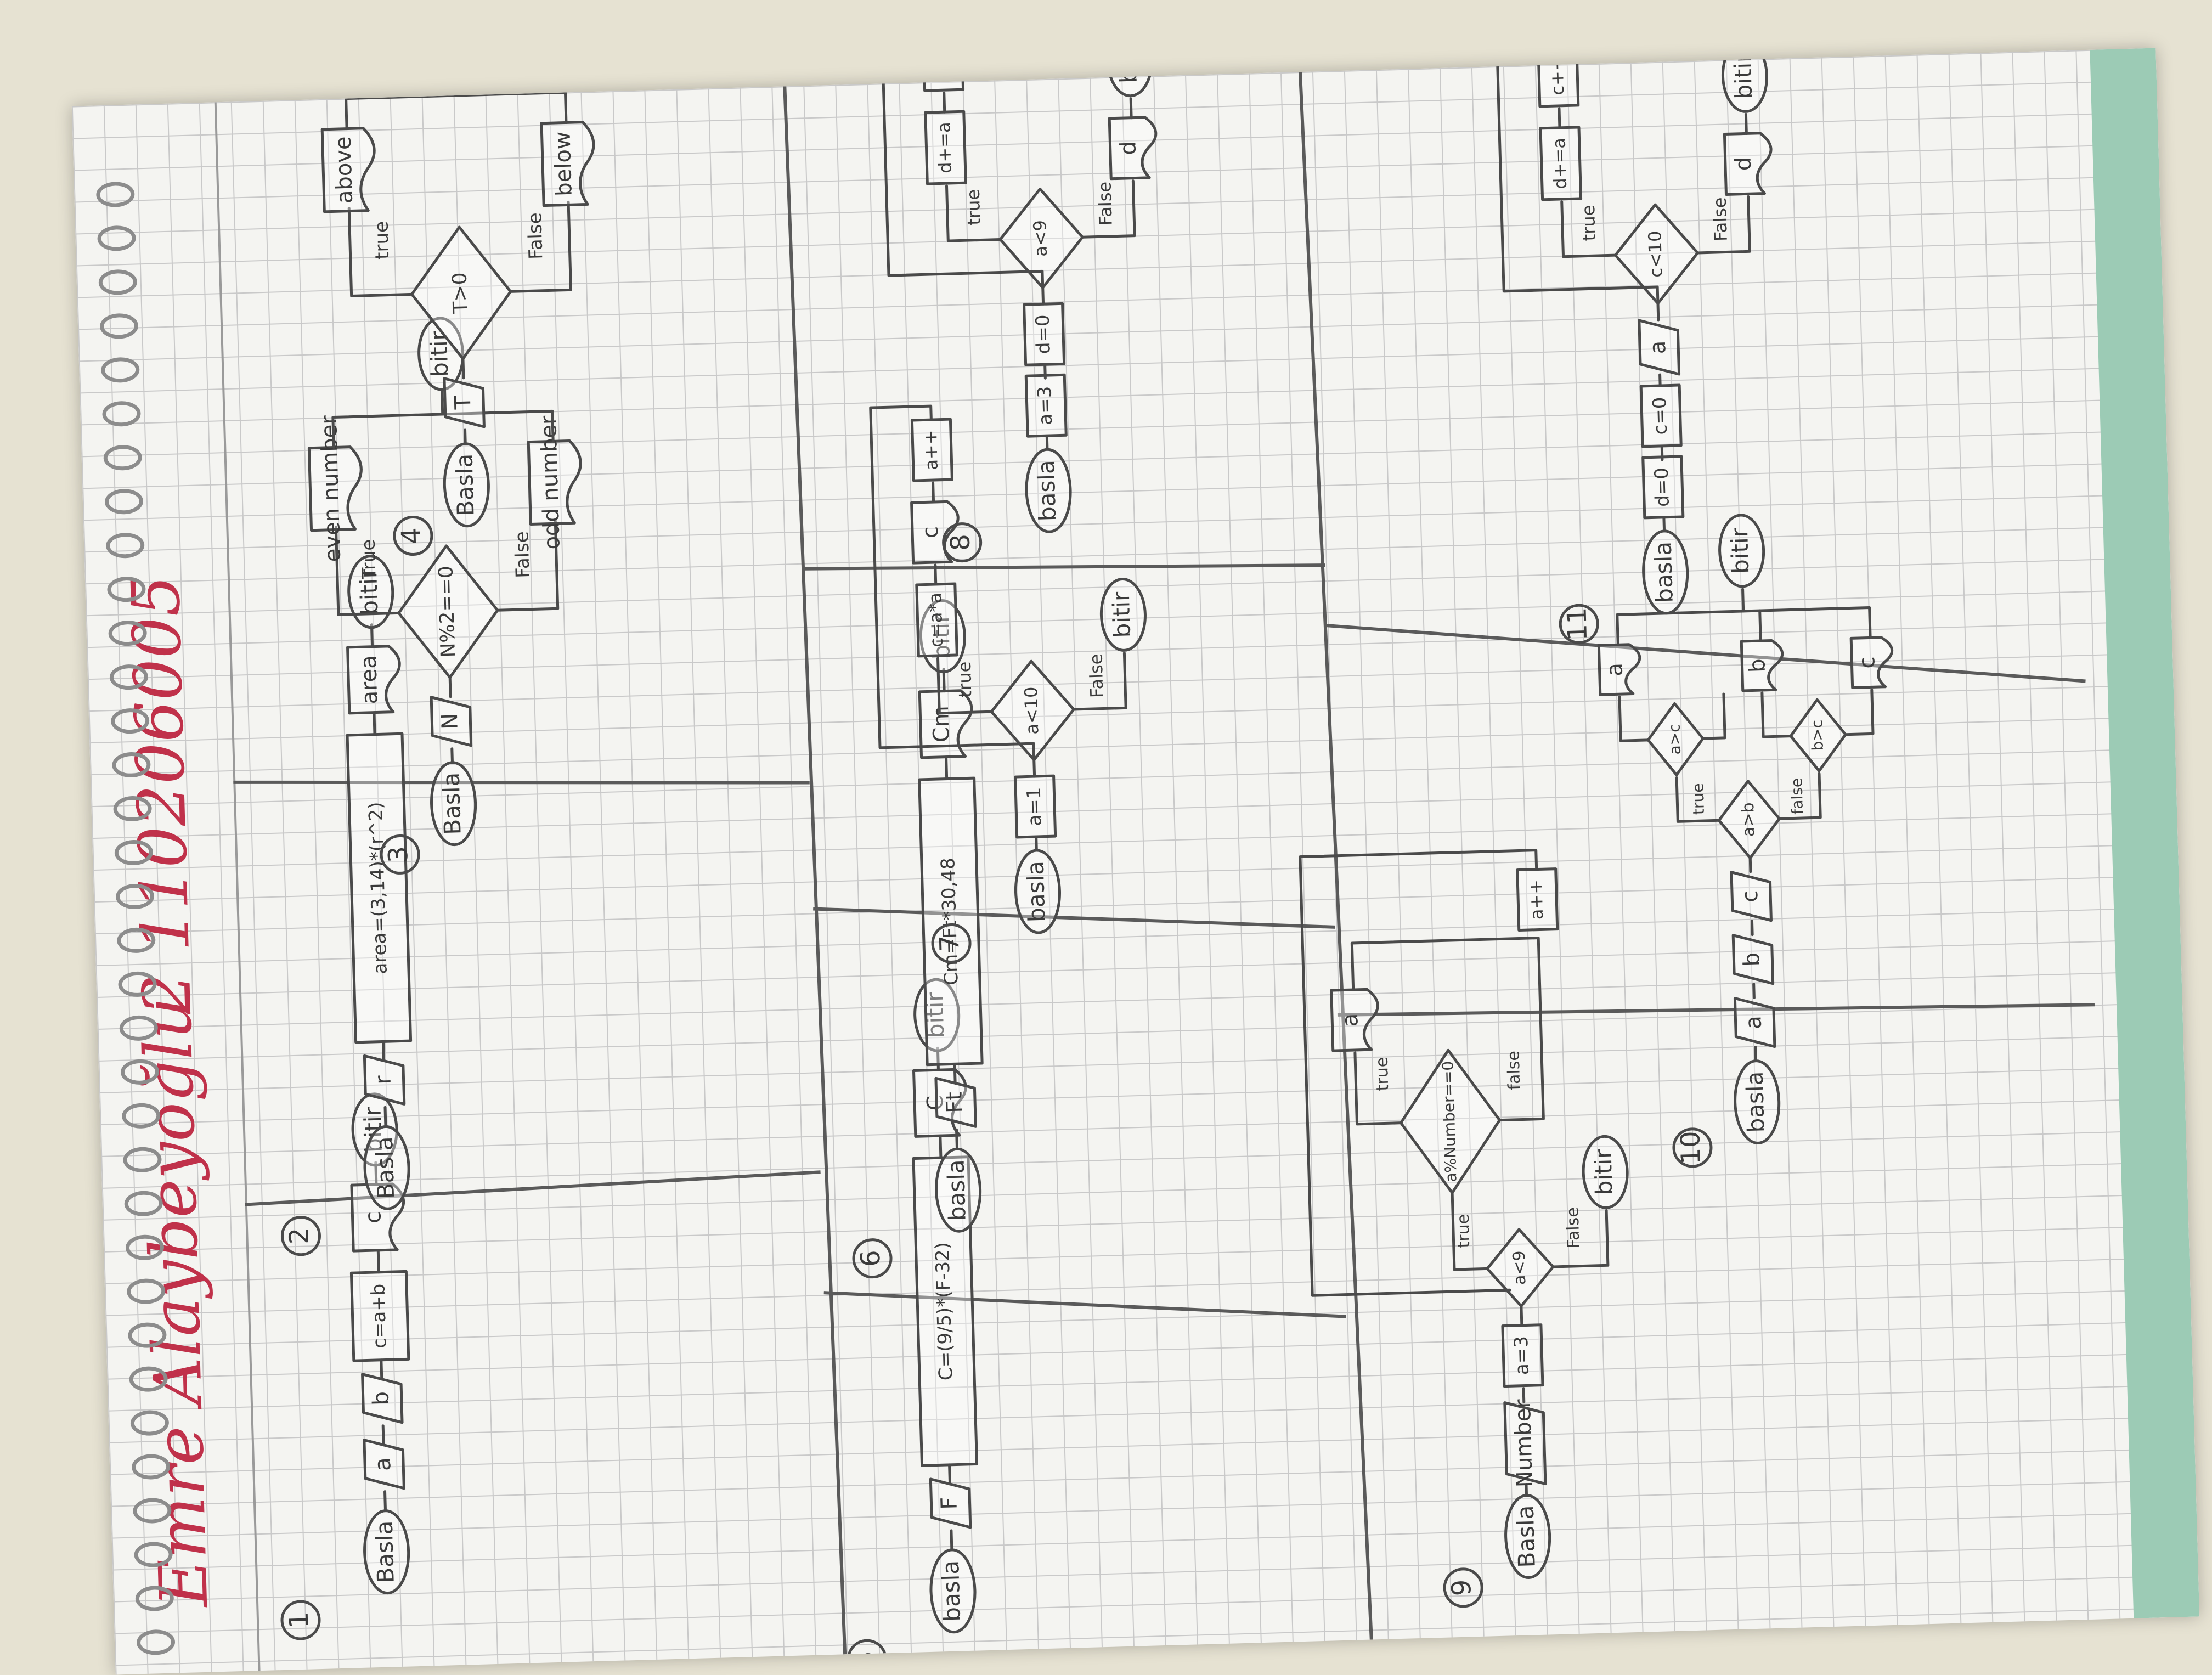 Image resolution: width=2212 pixels, height=1675 pixels. What do you see at coordinates (1871, 663) in the screenshot?
I see `output-box-c` at bounding box center [1871, 663].